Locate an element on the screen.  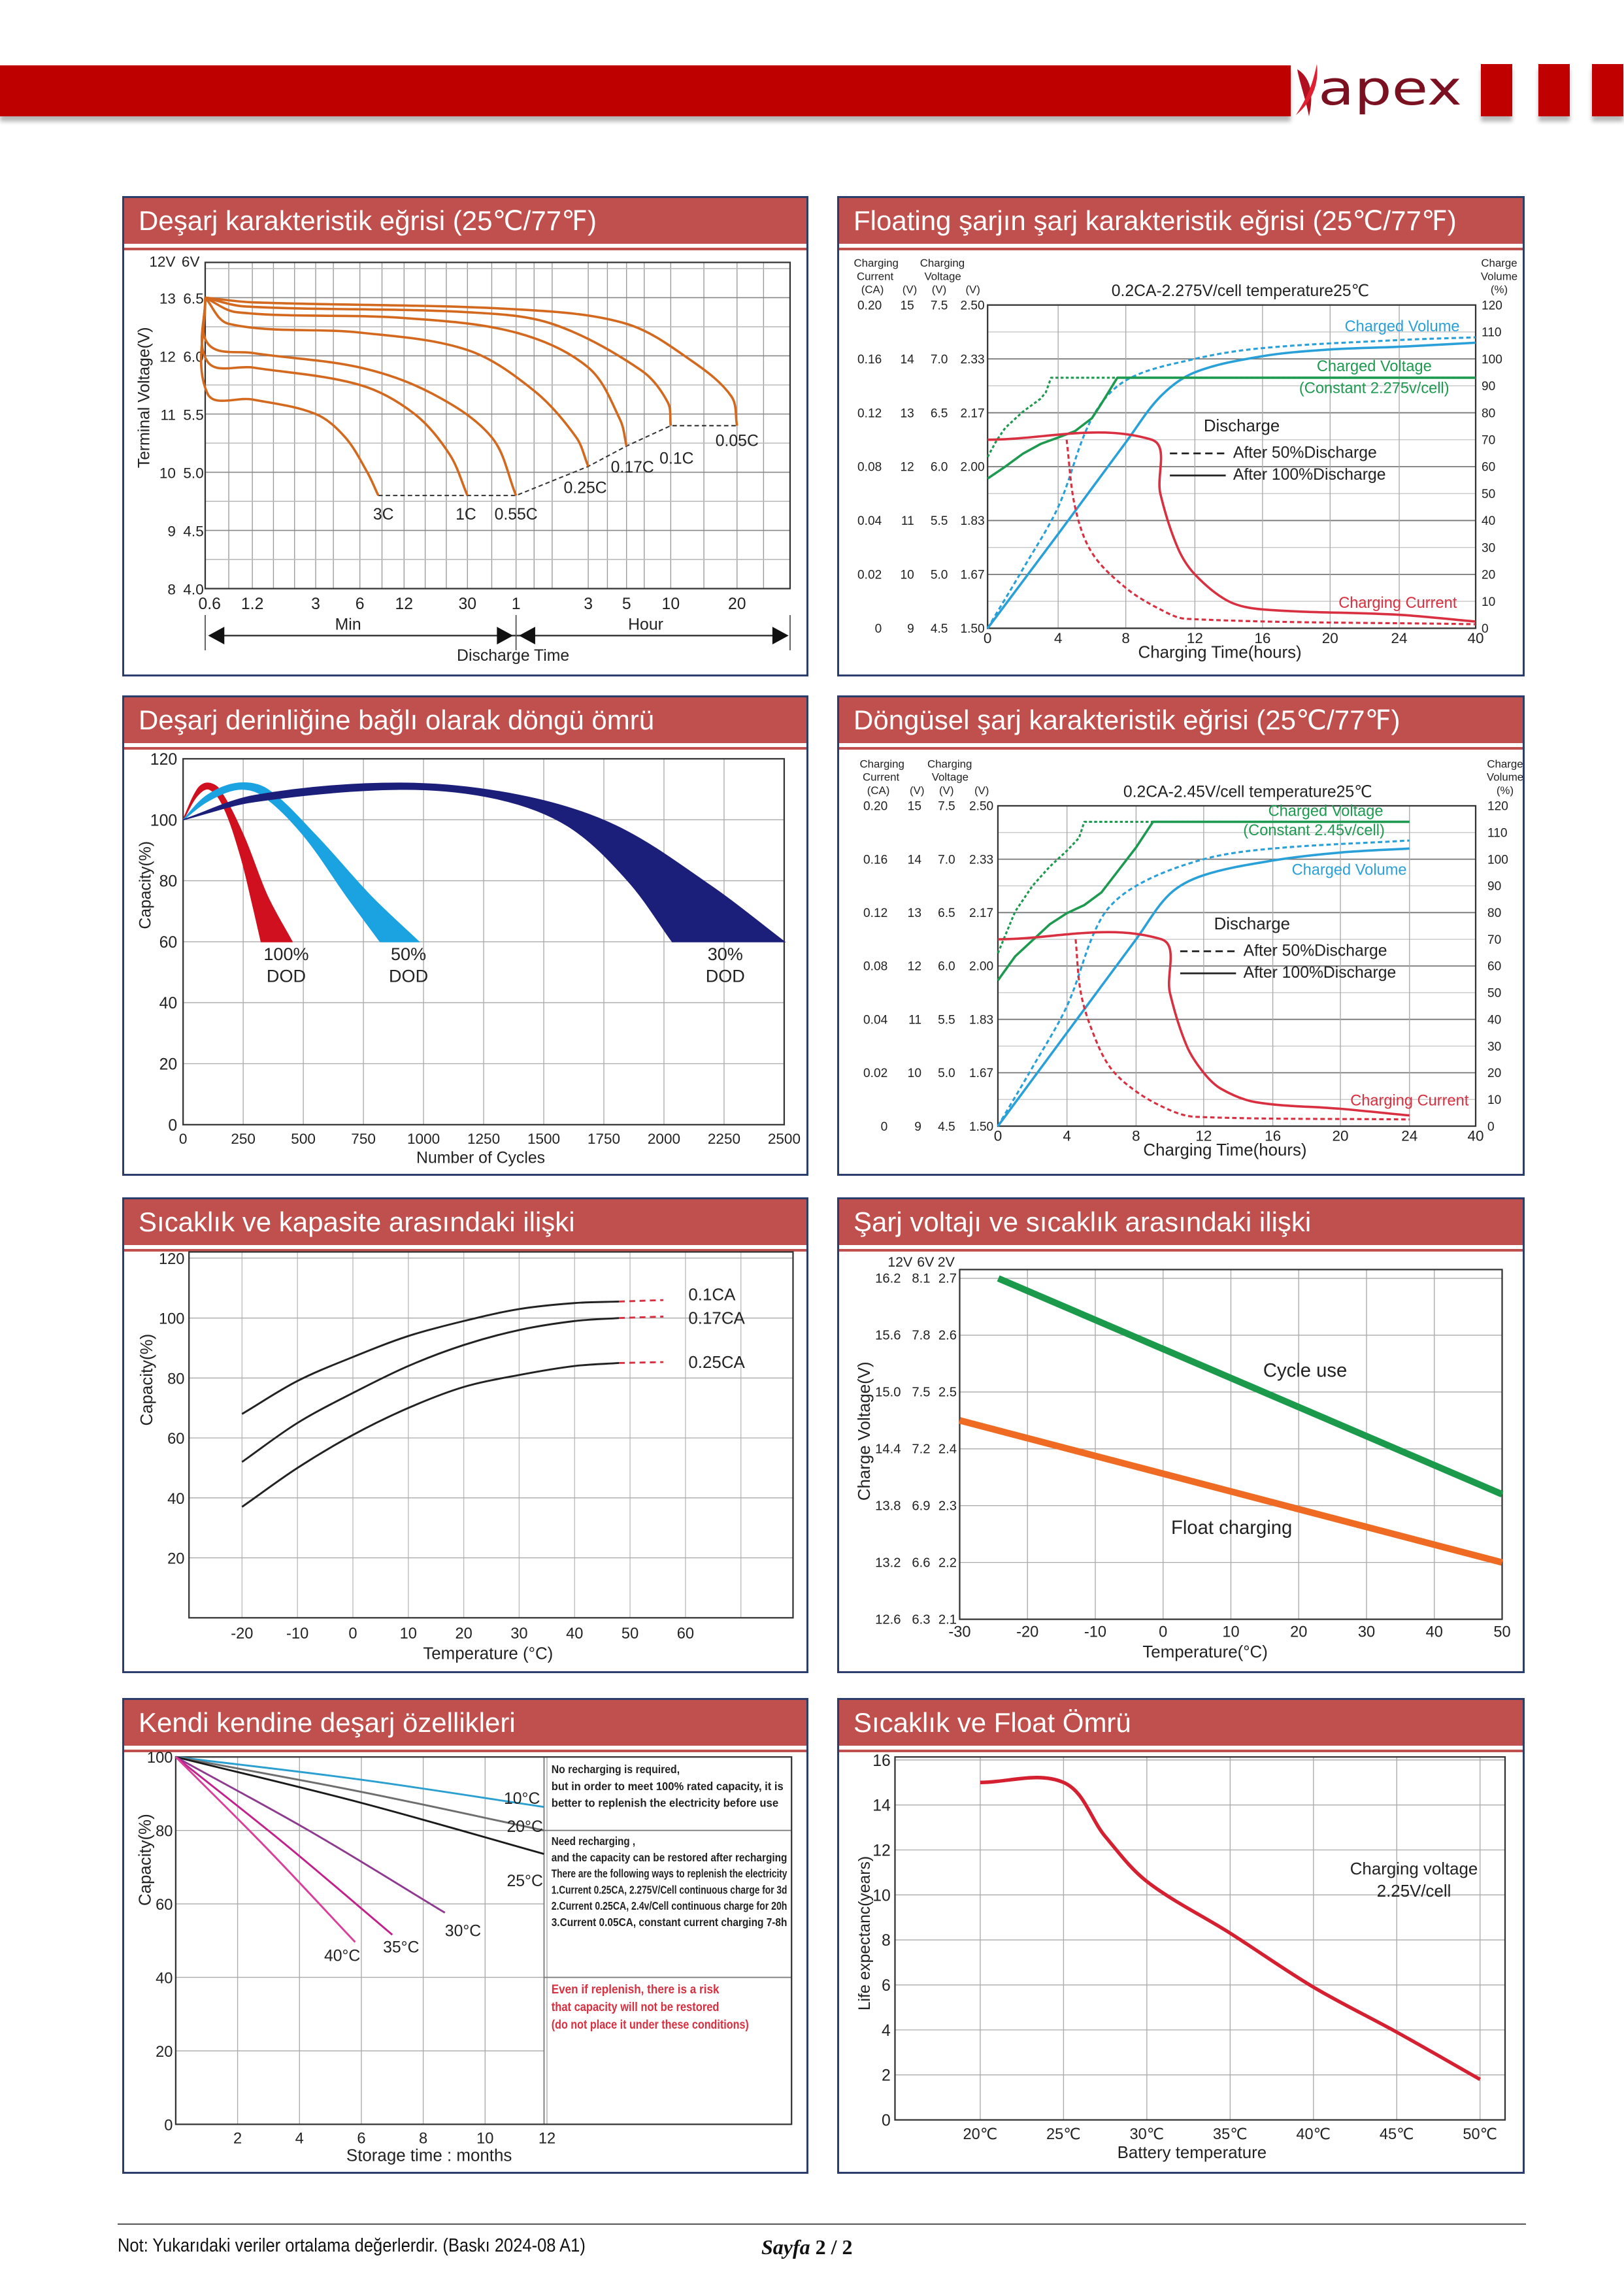
x-tick-label: 40 is located at coordinates (1434, 1632).